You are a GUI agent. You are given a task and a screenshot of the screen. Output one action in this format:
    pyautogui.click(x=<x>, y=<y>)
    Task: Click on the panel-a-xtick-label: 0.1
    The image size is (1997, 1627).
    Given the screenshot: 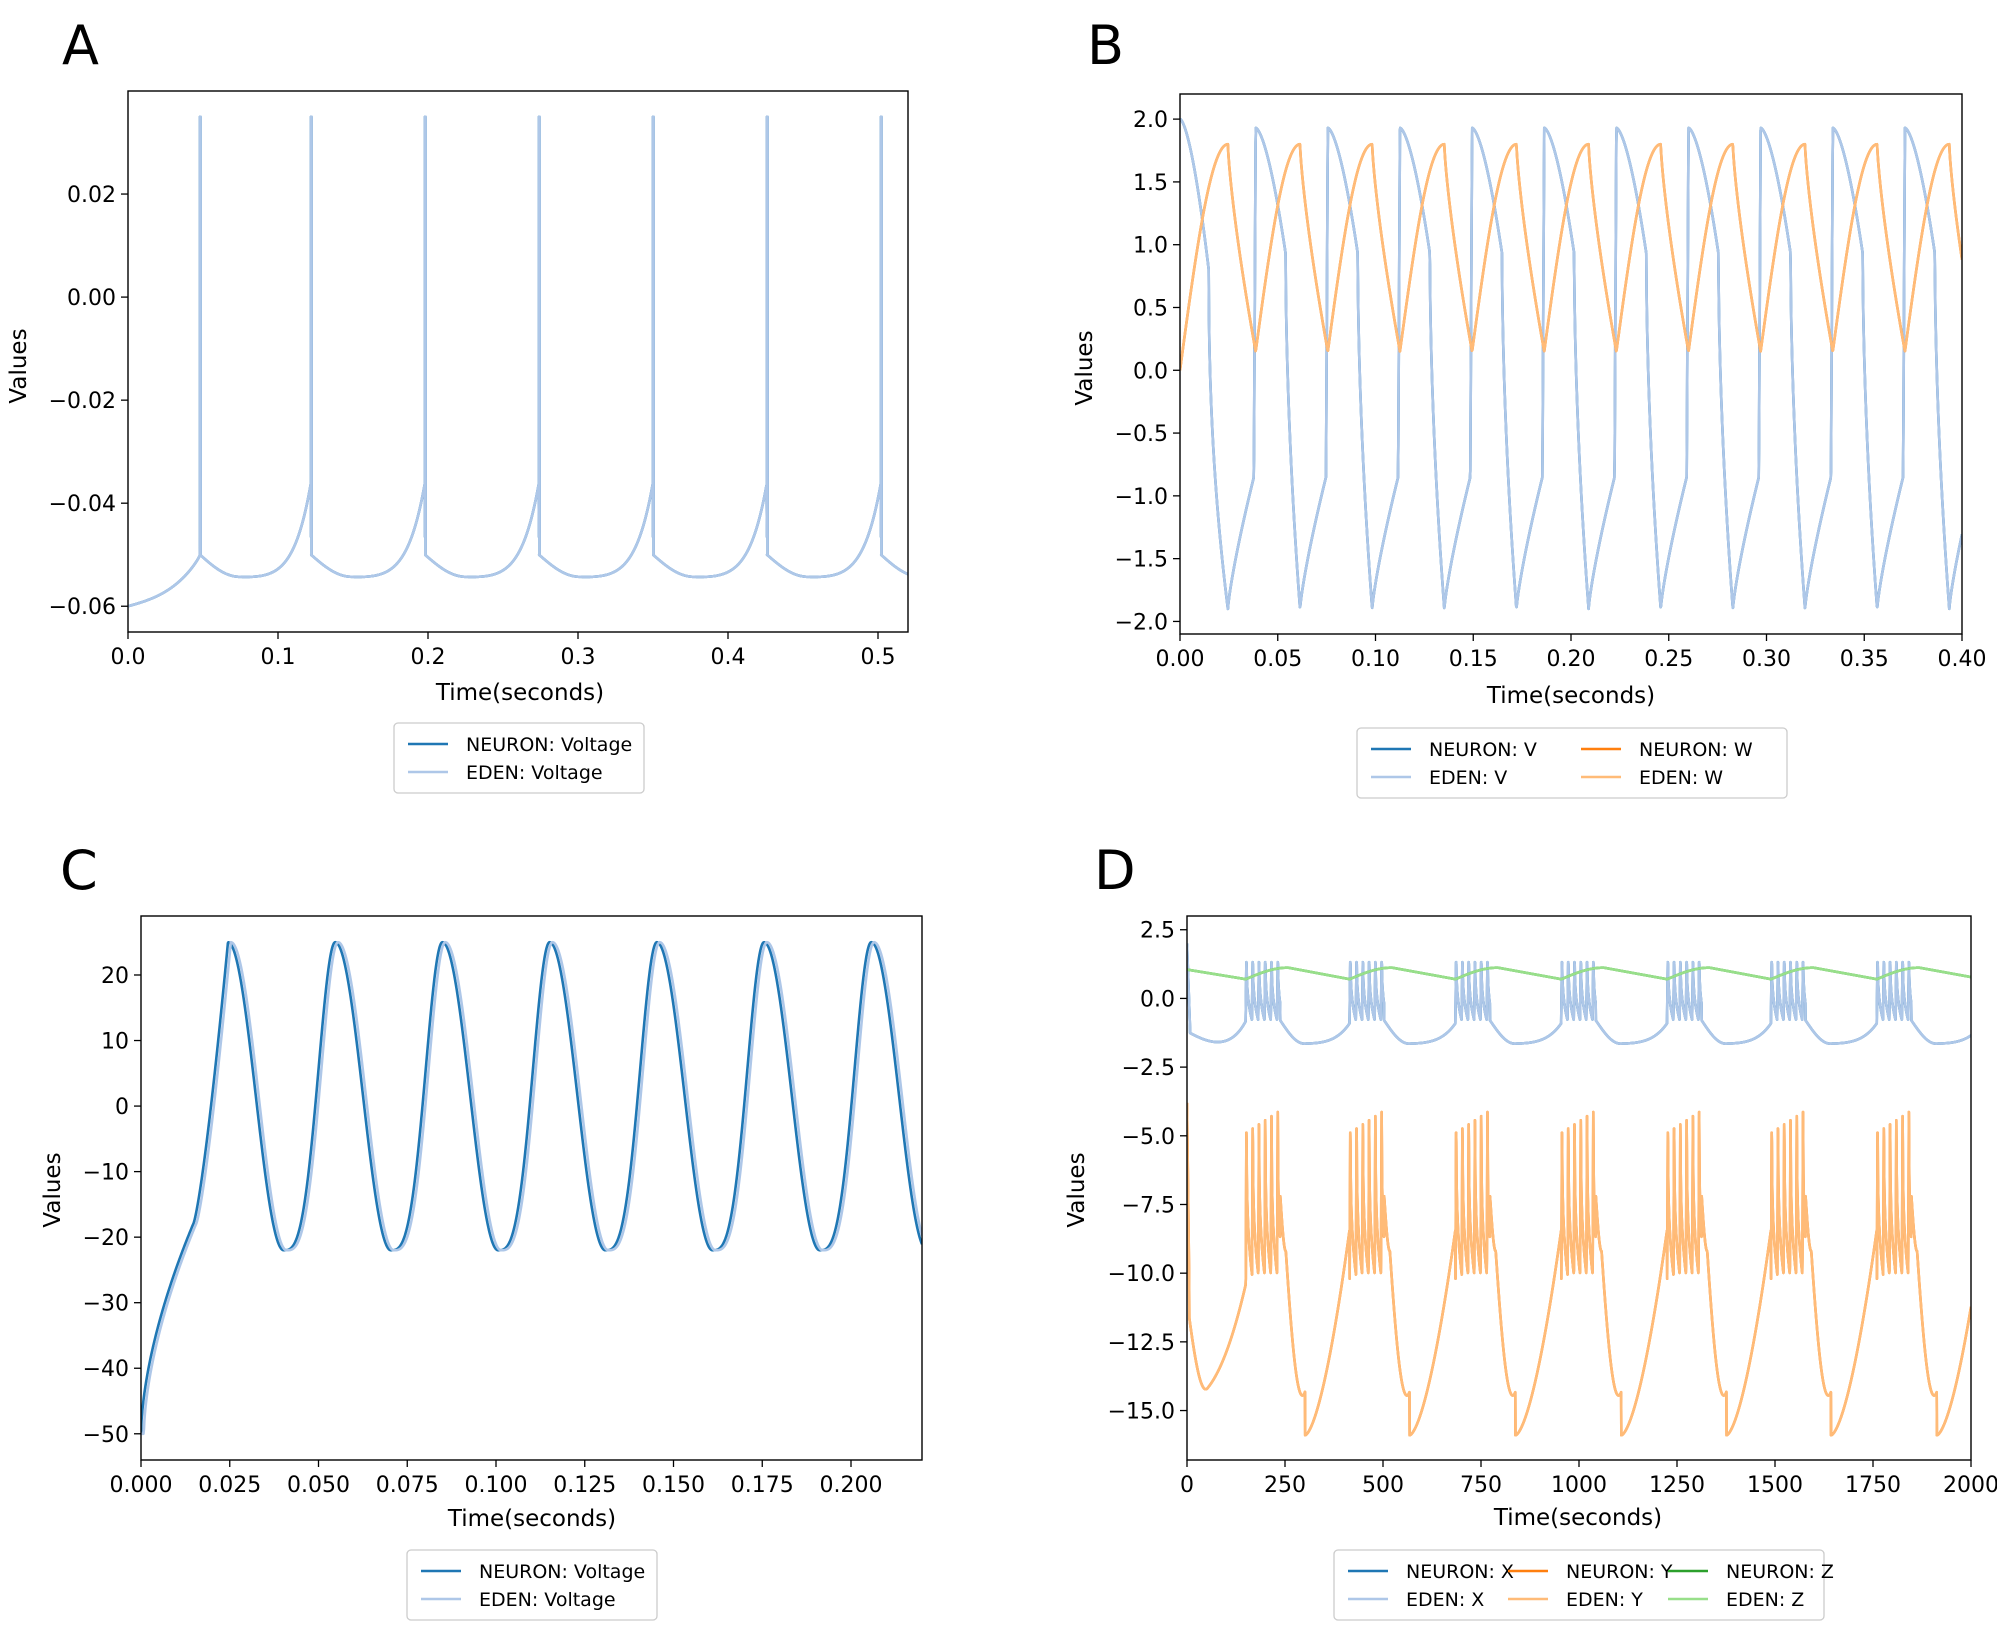 What is the action you would take?
    pyautogui.click(x=278, y=657)
    